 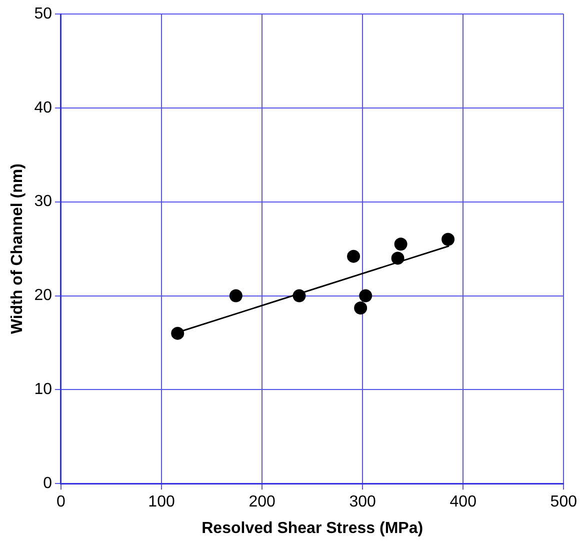 I want to click on x-tick-label: 200, so click(x=262, y=502).